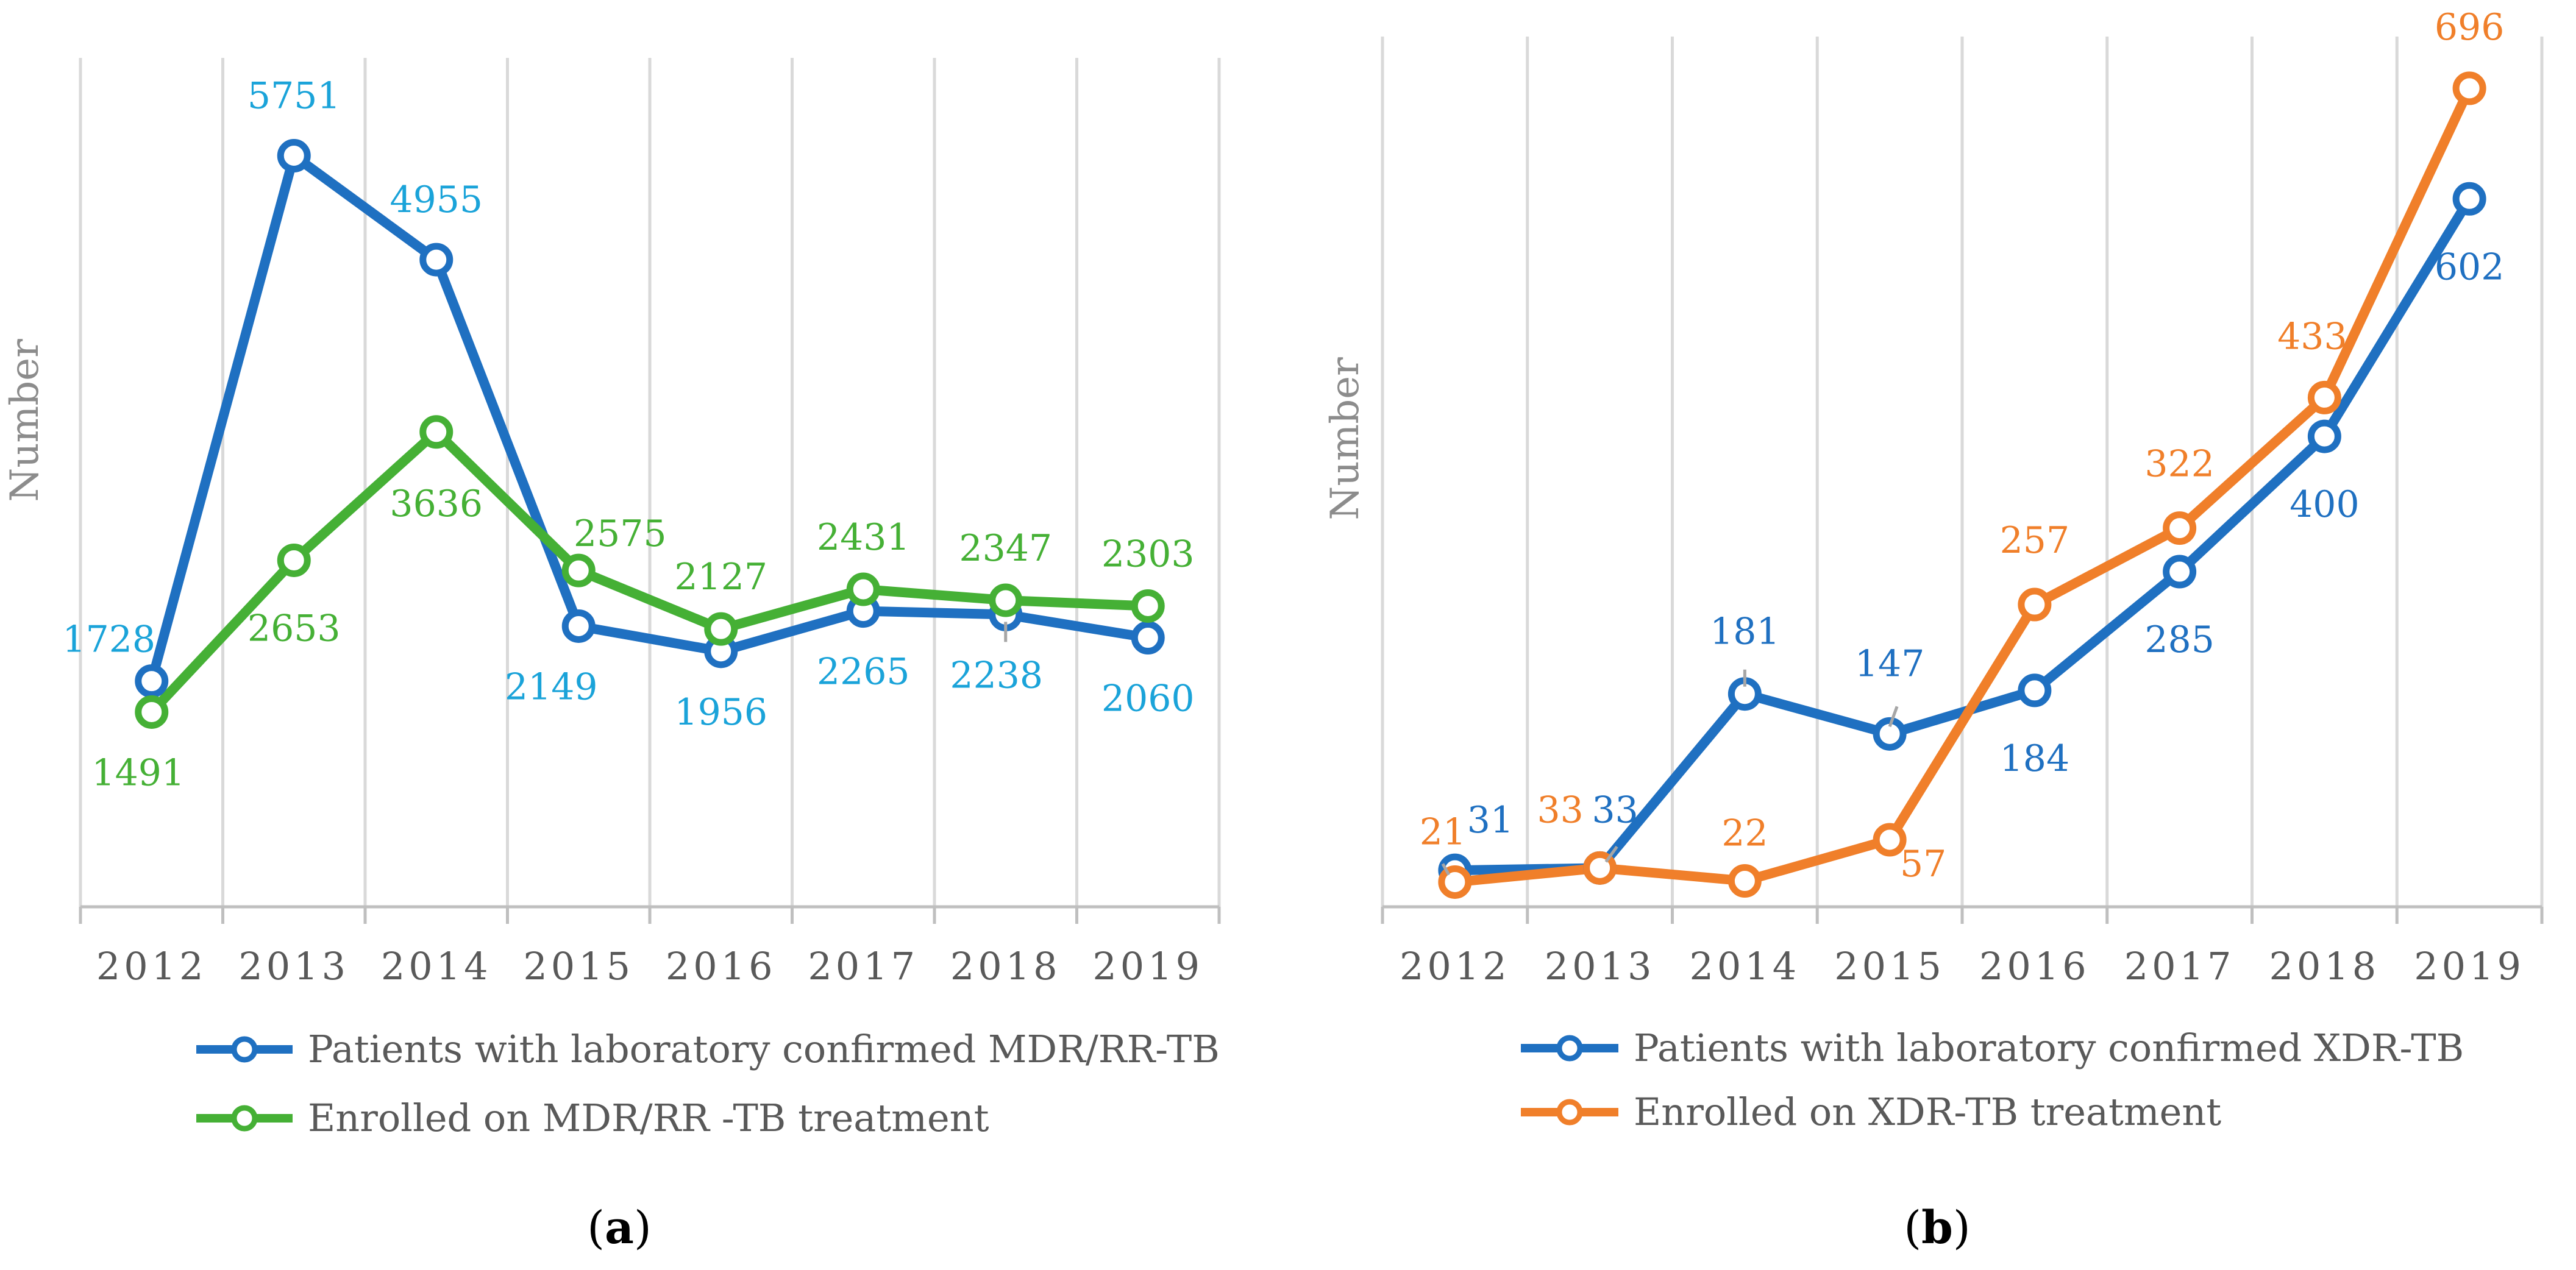  I want to click on series-1-data-label: 2265, so click(863, 673).